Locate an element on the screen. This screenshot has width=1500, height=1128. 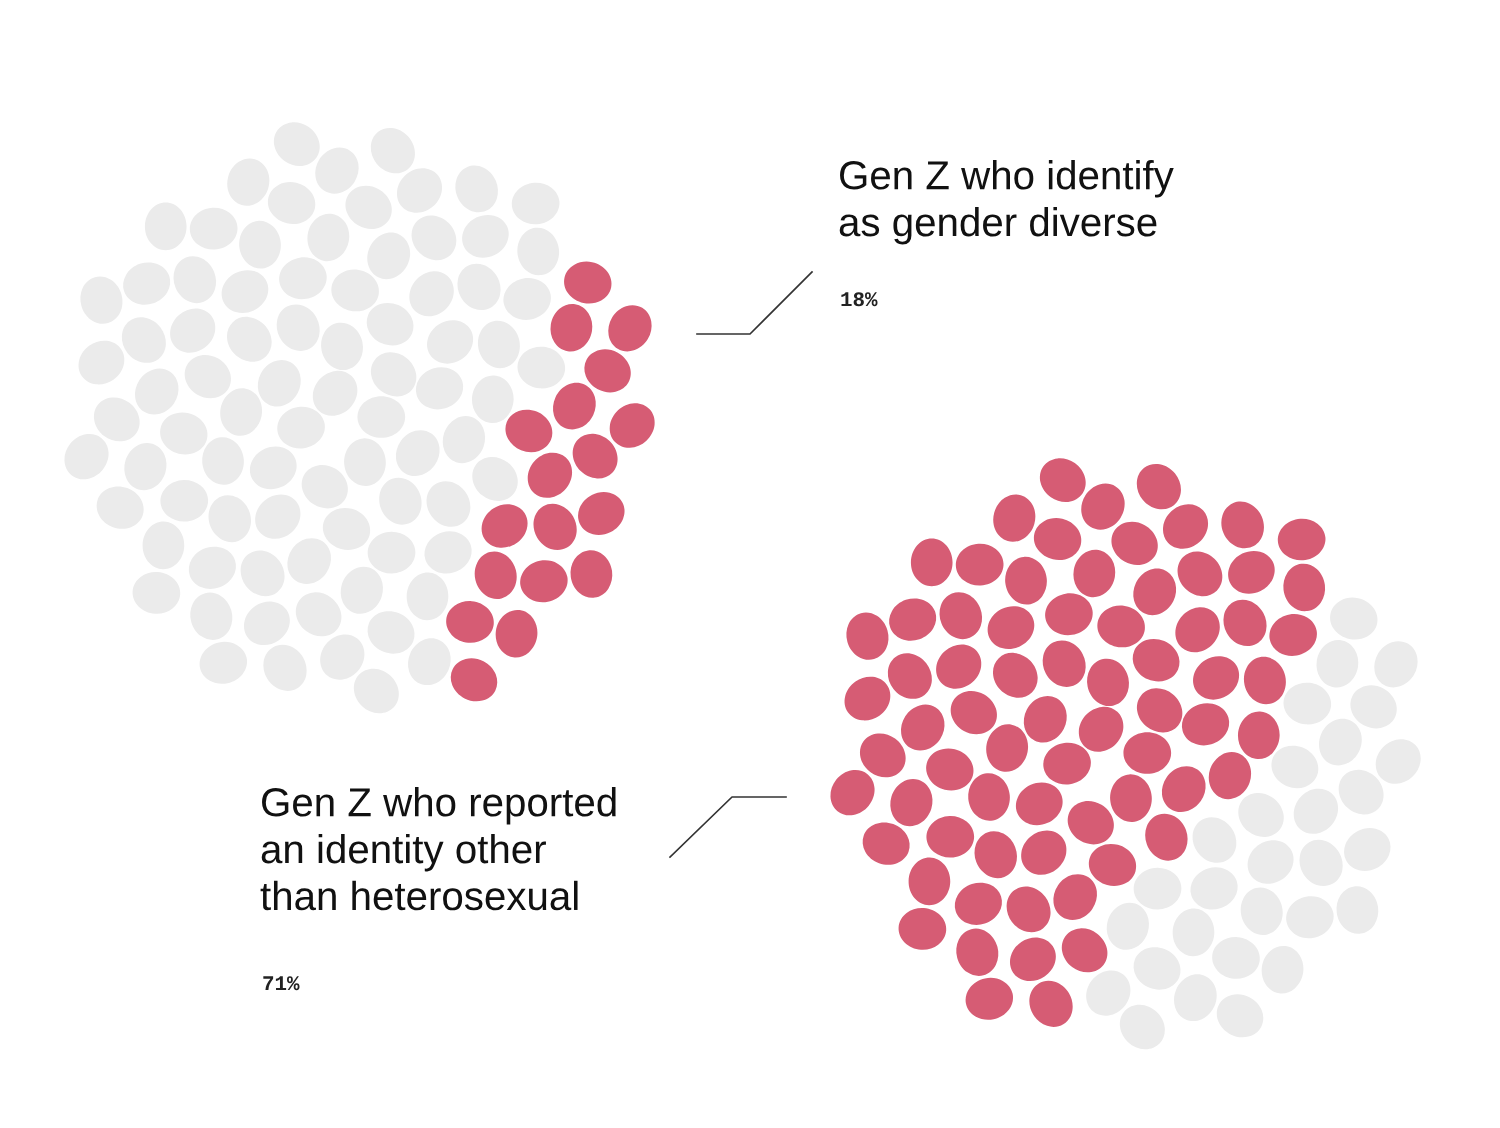
category-label: Gen Z who identify as gender diverse is located at coordinates (1006, 202).